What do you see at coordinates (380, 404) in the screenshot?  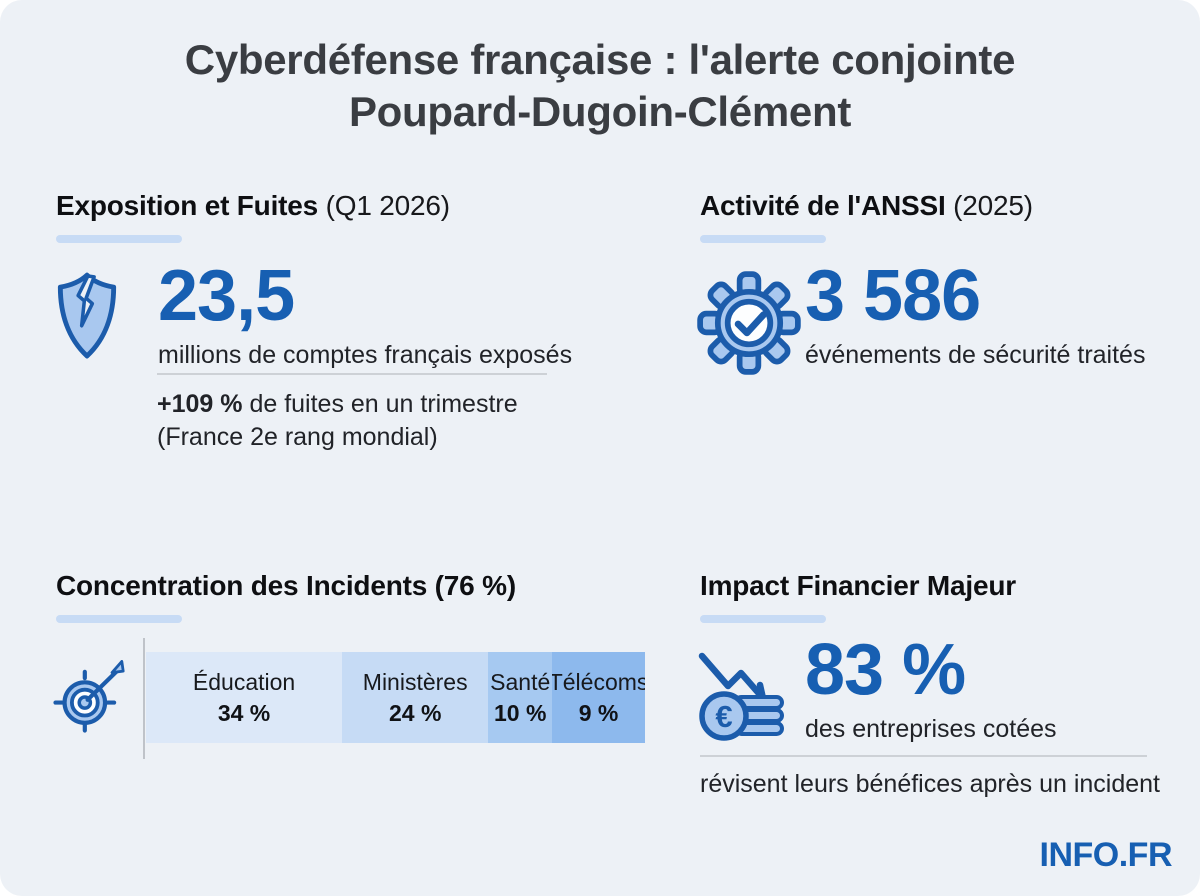 I see `note-rest-text: de fuites en un trimestre` at bounding box center [380, 404].